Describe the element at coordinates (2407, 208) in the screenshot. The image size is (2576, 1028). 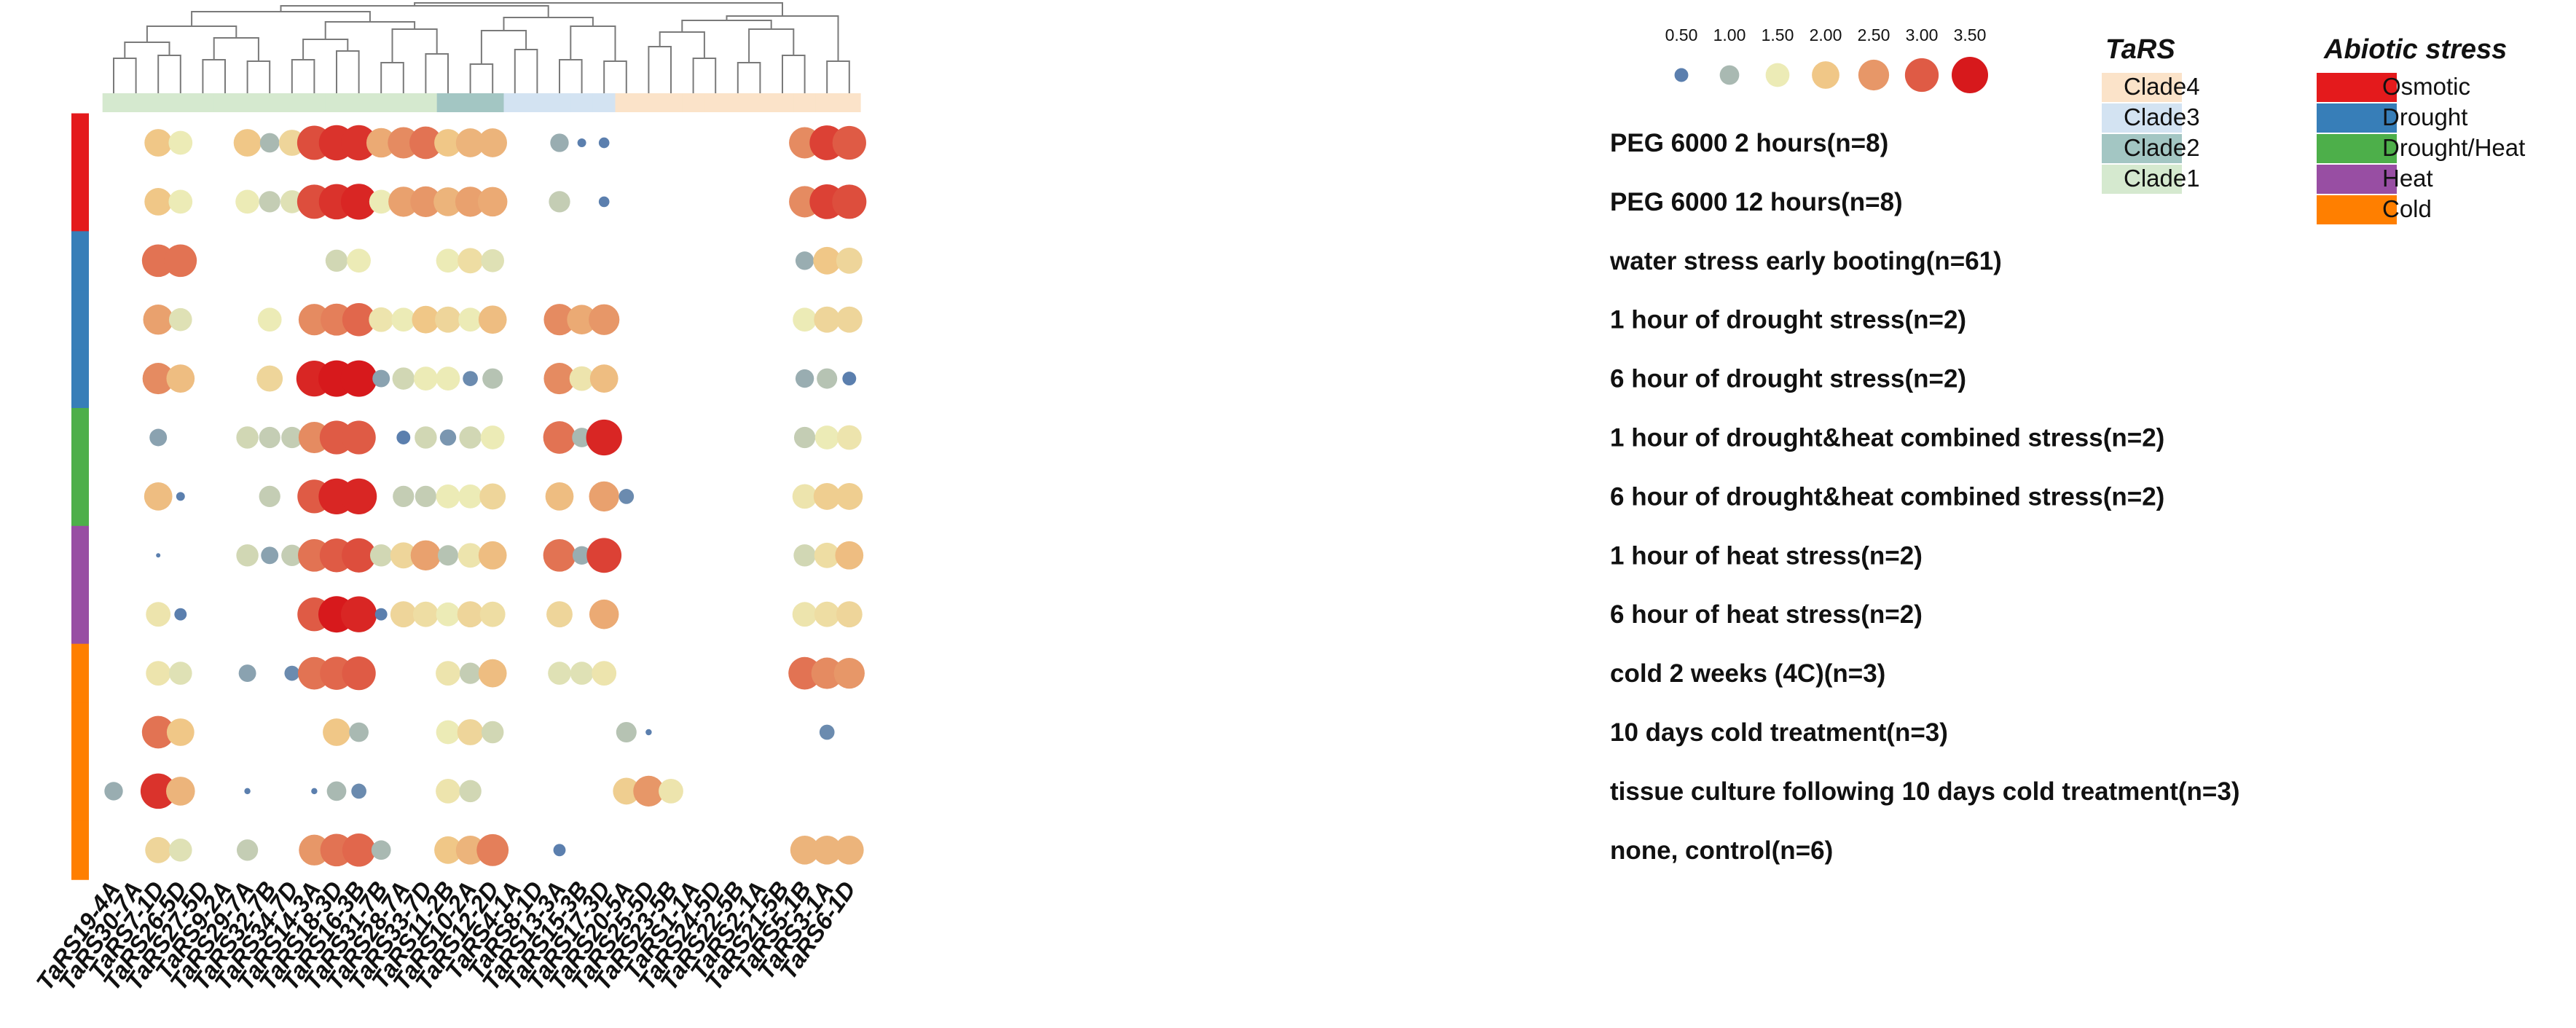
I see `stress-legend-label: Cold` at that location.